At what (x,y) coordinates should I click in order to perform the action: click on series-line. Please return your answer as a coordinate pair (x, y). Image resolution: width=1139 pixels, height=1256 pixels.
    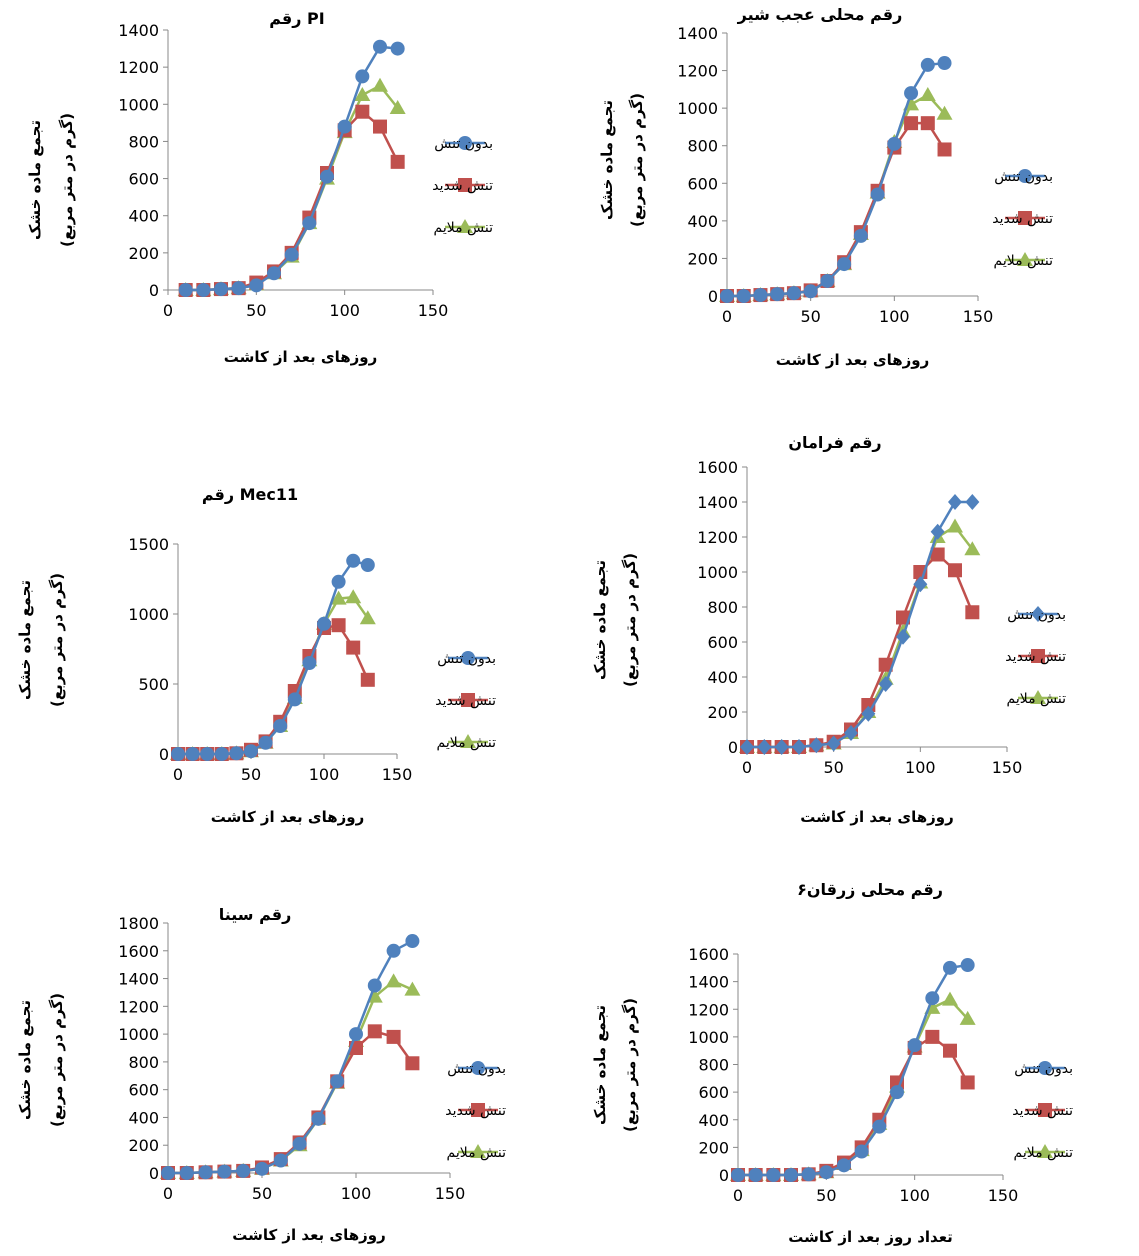
    Looking at the image, I should click on (290, 1057).